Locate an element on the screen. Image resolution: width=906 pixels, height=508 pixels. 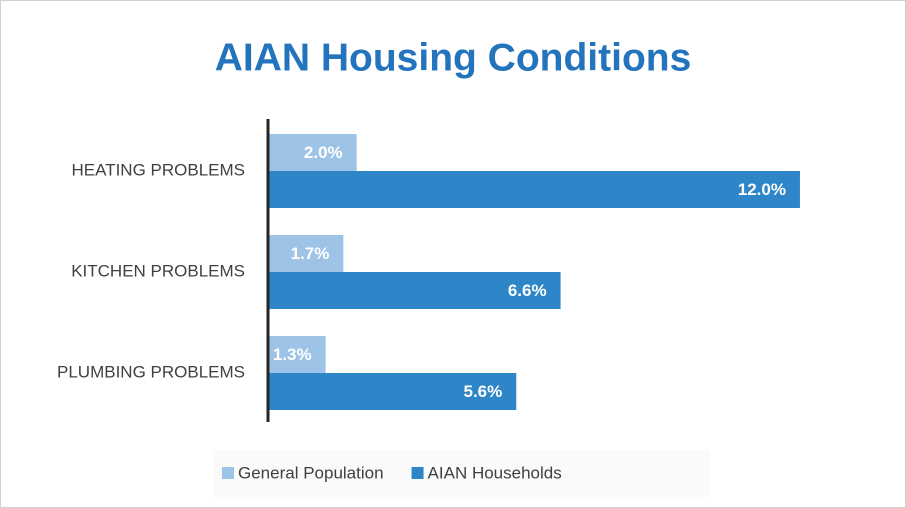
category-label: HEATING PROBLEMS is located at coordinates (159, 169).